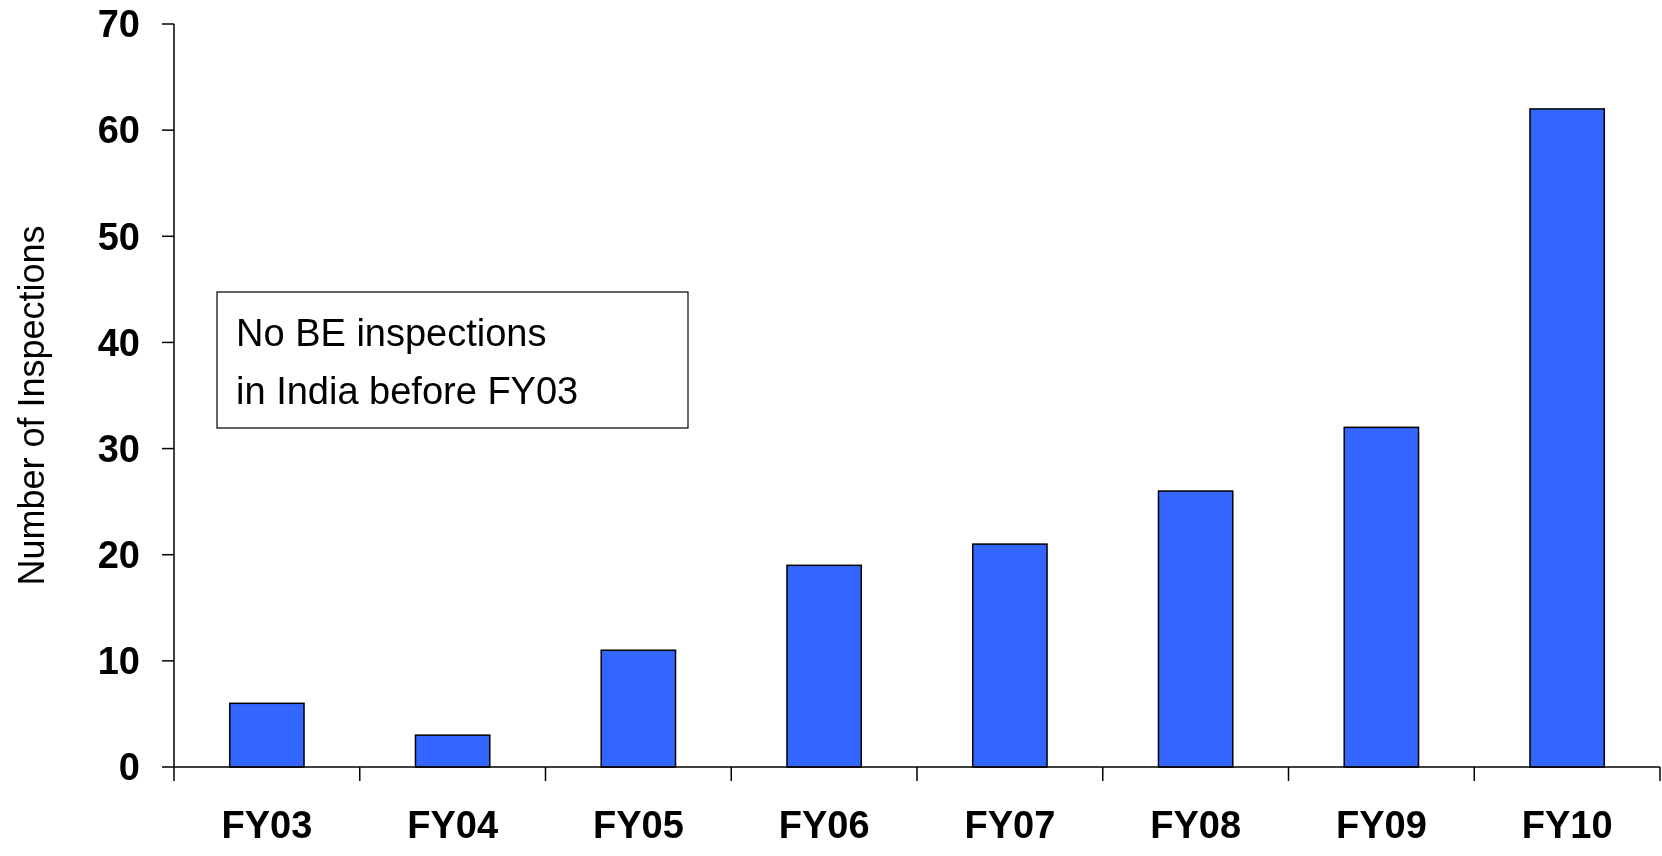  What do you see at coordinates (118, 342) in the screenshot?
I see `y-tick-label: 40` at bounding box center [118, 342].